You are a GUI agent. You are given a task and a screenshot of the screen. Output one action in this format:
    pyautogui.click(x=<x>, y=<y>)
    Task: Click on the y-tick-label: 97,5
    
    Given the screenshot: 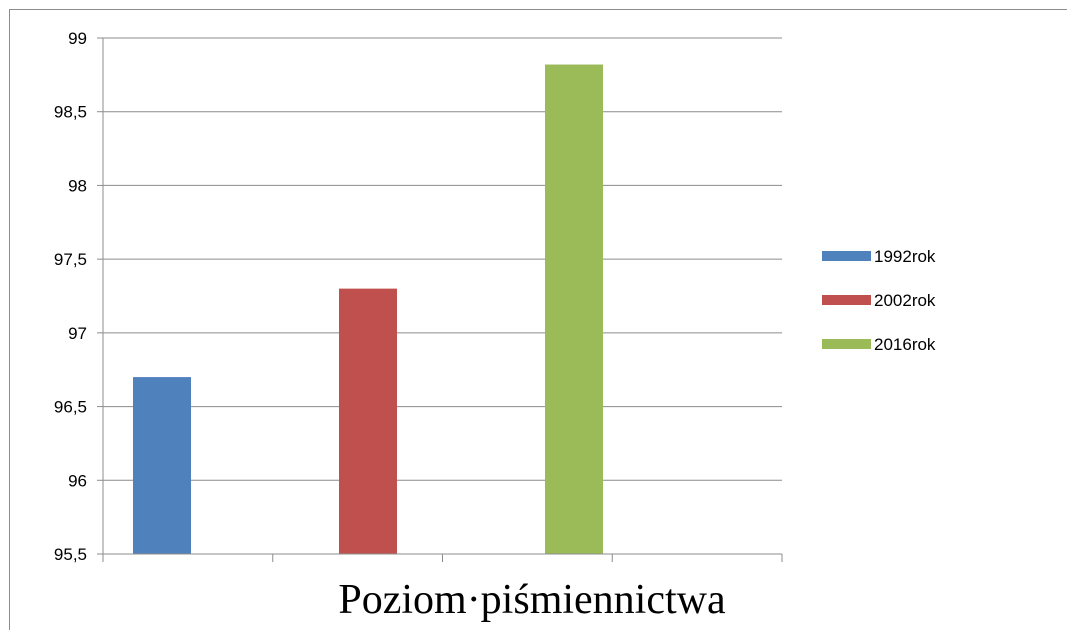 What is the action you would take?
    pyautogui.click(x=70, y=259)
    